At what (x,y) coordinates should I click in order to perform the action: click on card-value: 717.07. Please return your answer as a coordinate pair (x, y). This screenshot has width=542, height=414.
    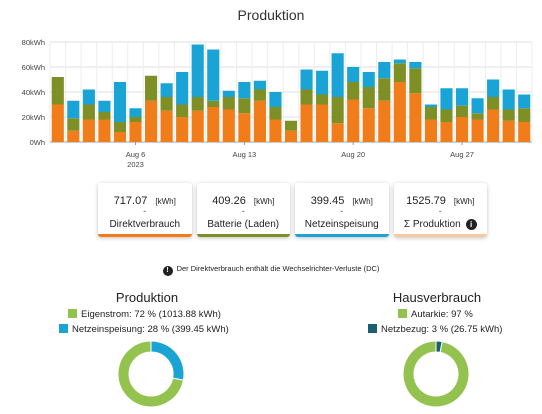
    Looking at the image, I should click on (130, 201).